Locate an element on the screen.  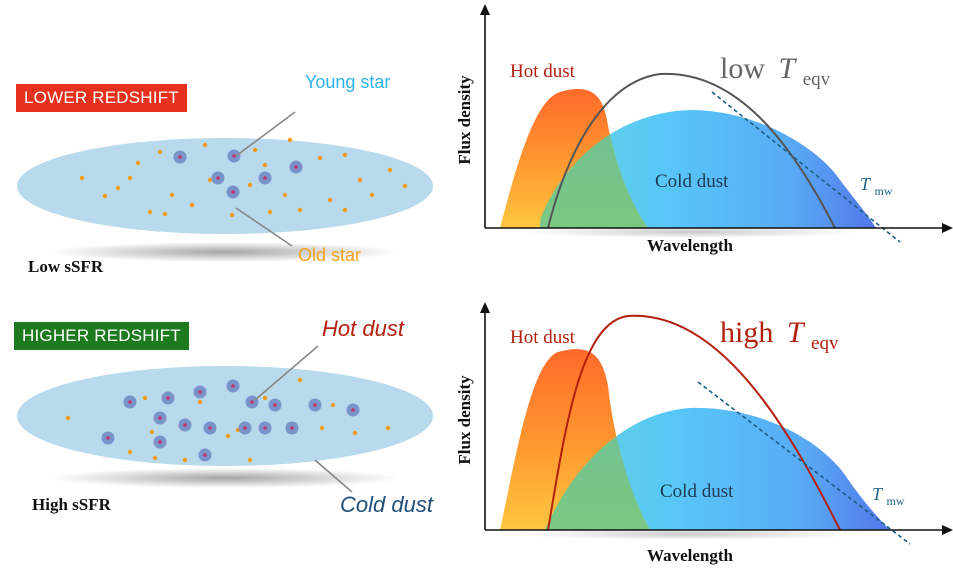
bottom-y-arrow is located at coordinates (485, 307).